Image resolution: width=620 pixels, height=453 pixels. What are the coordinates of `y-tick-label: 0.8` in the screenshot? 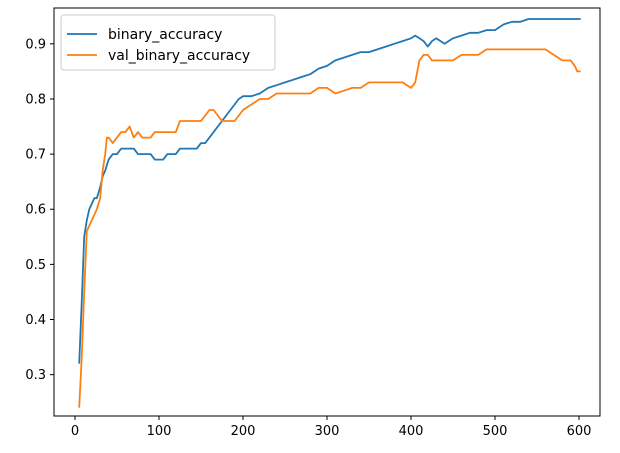 It's located at (35, 99).